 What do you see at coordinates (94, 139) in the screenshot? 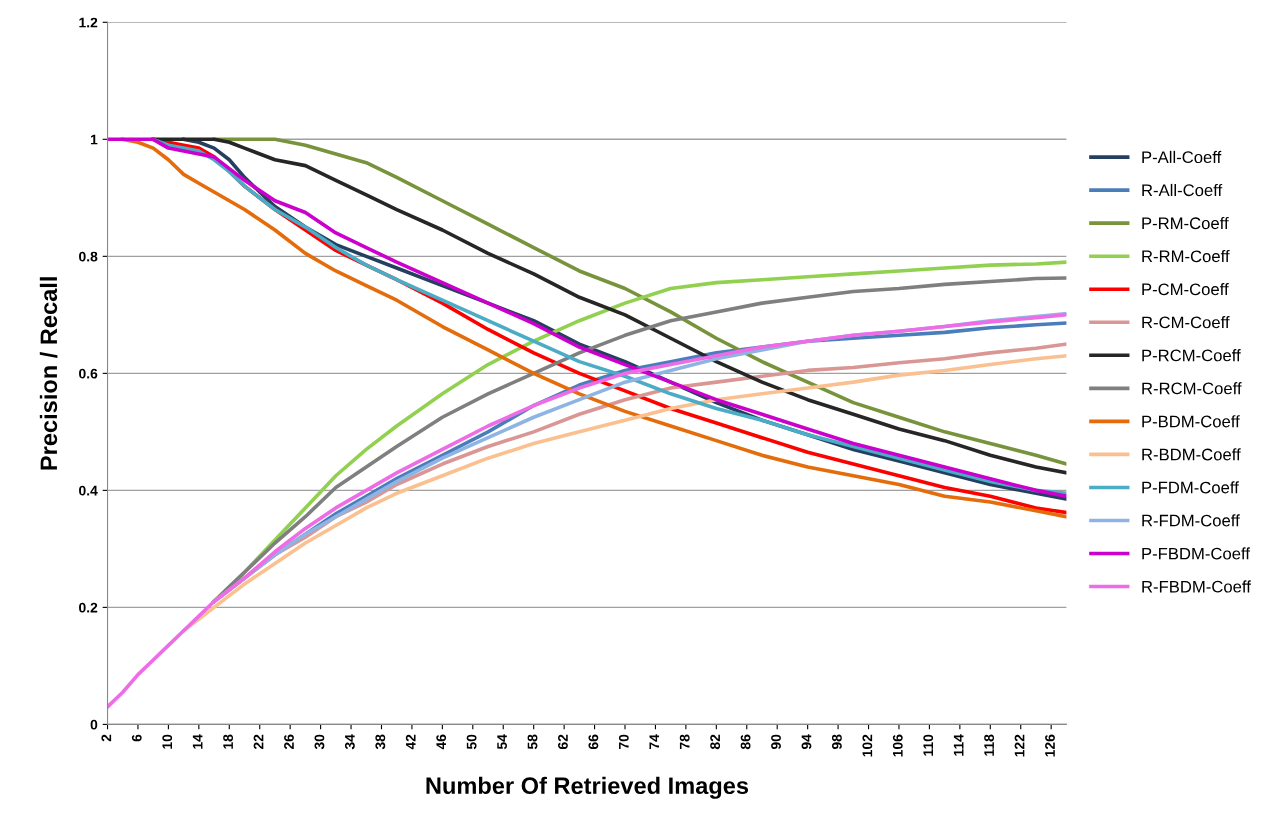
I see `y-tick-label: 1` at bounding box center [94, 139].